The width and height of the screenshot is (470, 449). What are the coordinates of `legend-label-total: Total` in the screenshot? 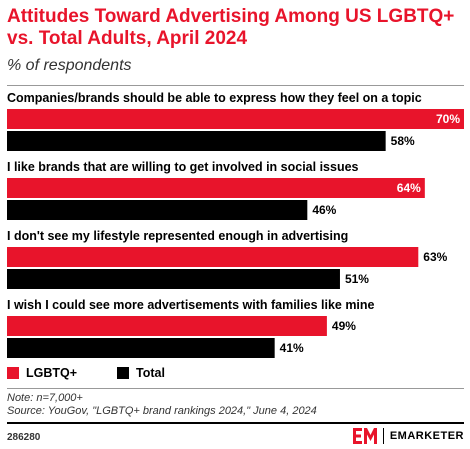 It's located at (150, 373).